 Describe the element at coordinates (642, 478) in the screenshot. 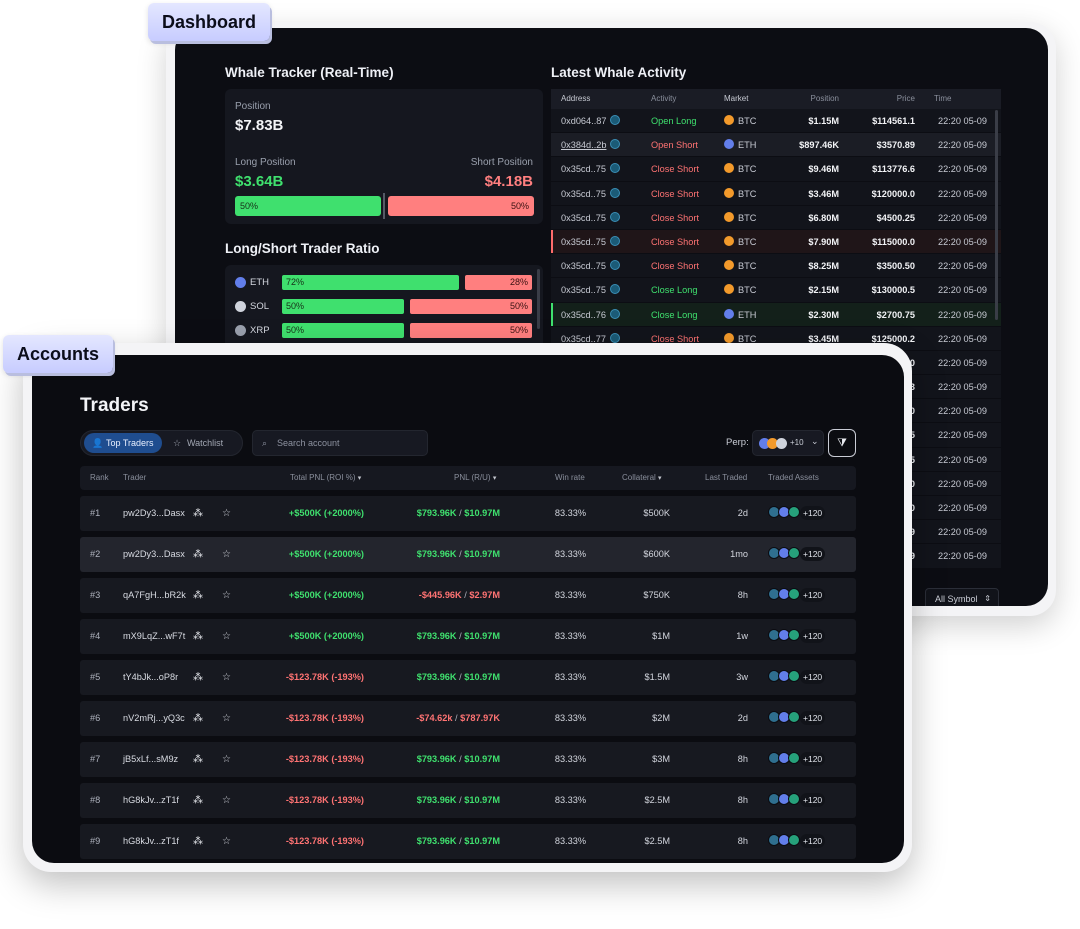

I see `col-collateral: Collateral ▾` at that location.